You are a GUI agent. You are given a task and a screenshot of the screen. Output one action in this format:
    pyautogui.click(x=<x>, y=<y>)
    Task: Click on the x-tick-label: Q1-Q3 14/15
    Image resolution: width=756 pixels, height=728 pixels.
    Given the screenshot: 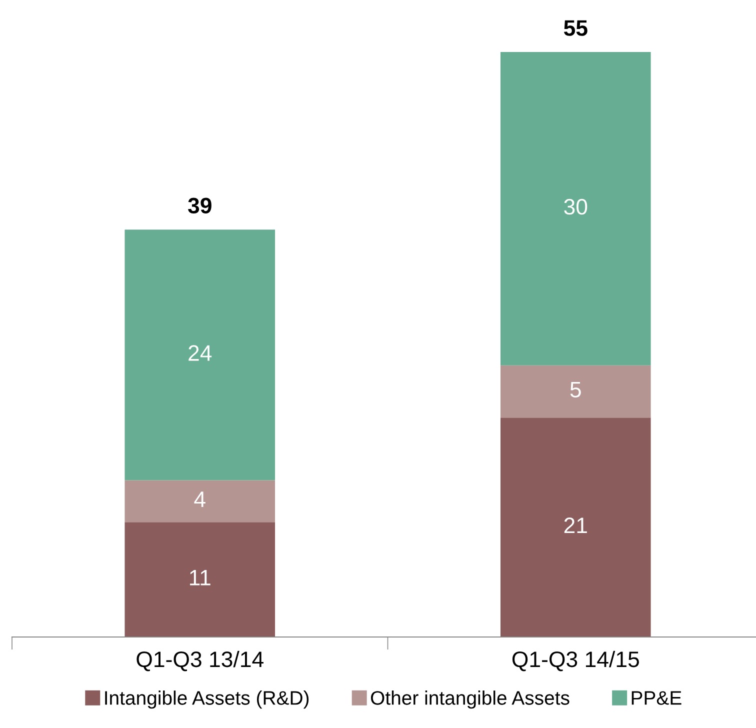 What is the action you would take?
    pyautogui.click(x=575, y=661)
    